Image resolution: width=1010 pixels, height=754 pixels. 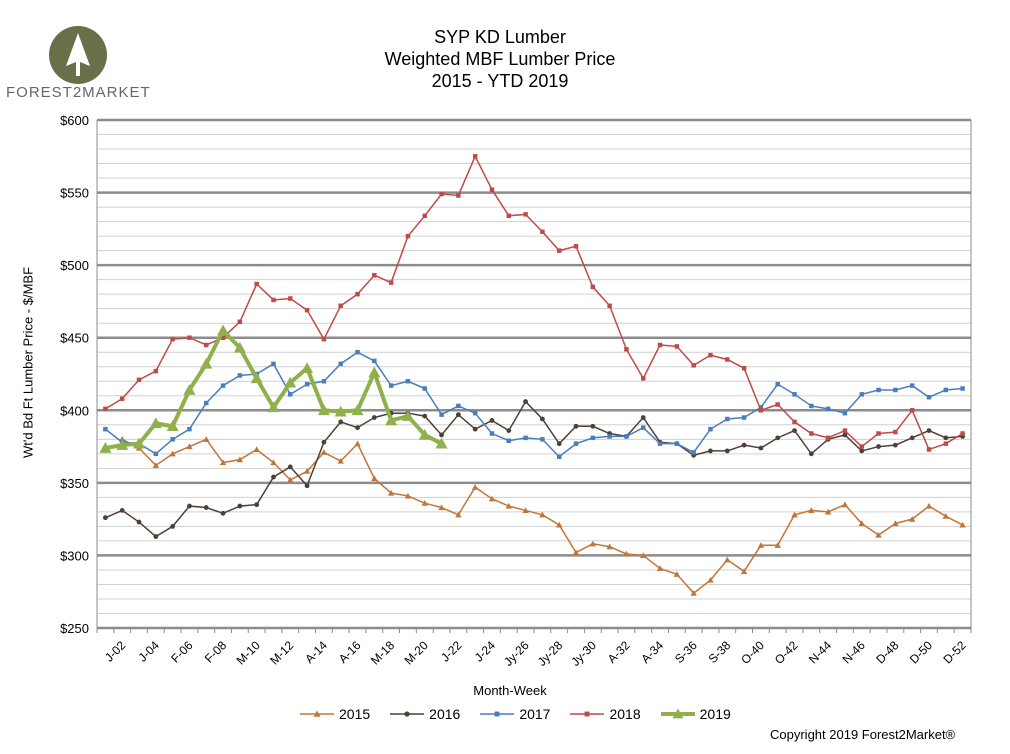 I want to click on x-tick-label: S-38, so click(x=720, y=652).